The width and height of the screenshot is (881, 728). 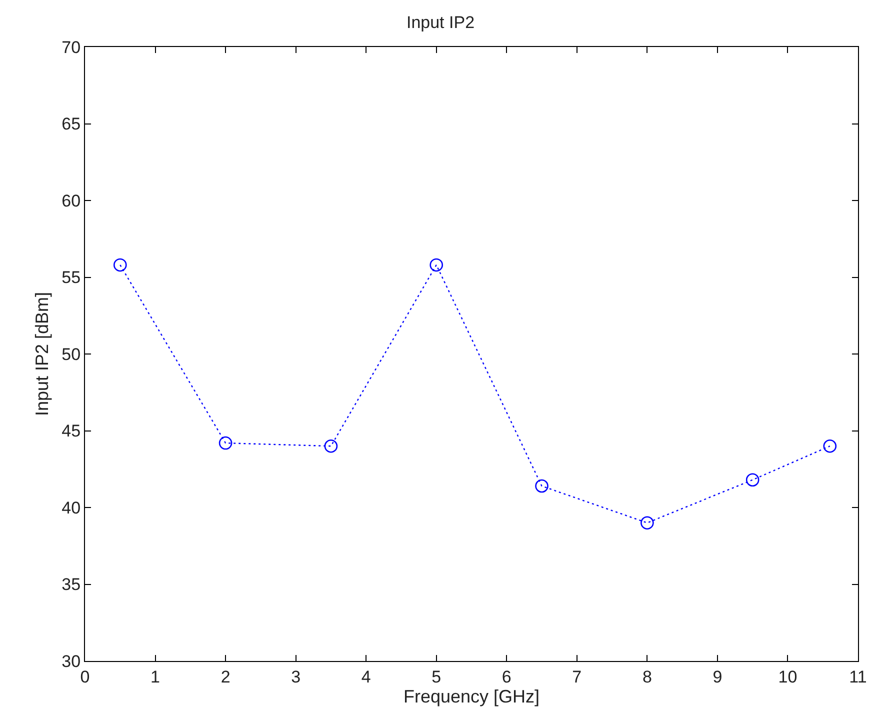 What do you see at coordinates (437, 676) in the screenshot?
I see `x-tick-label: 5` at bounding box center [437, 676].